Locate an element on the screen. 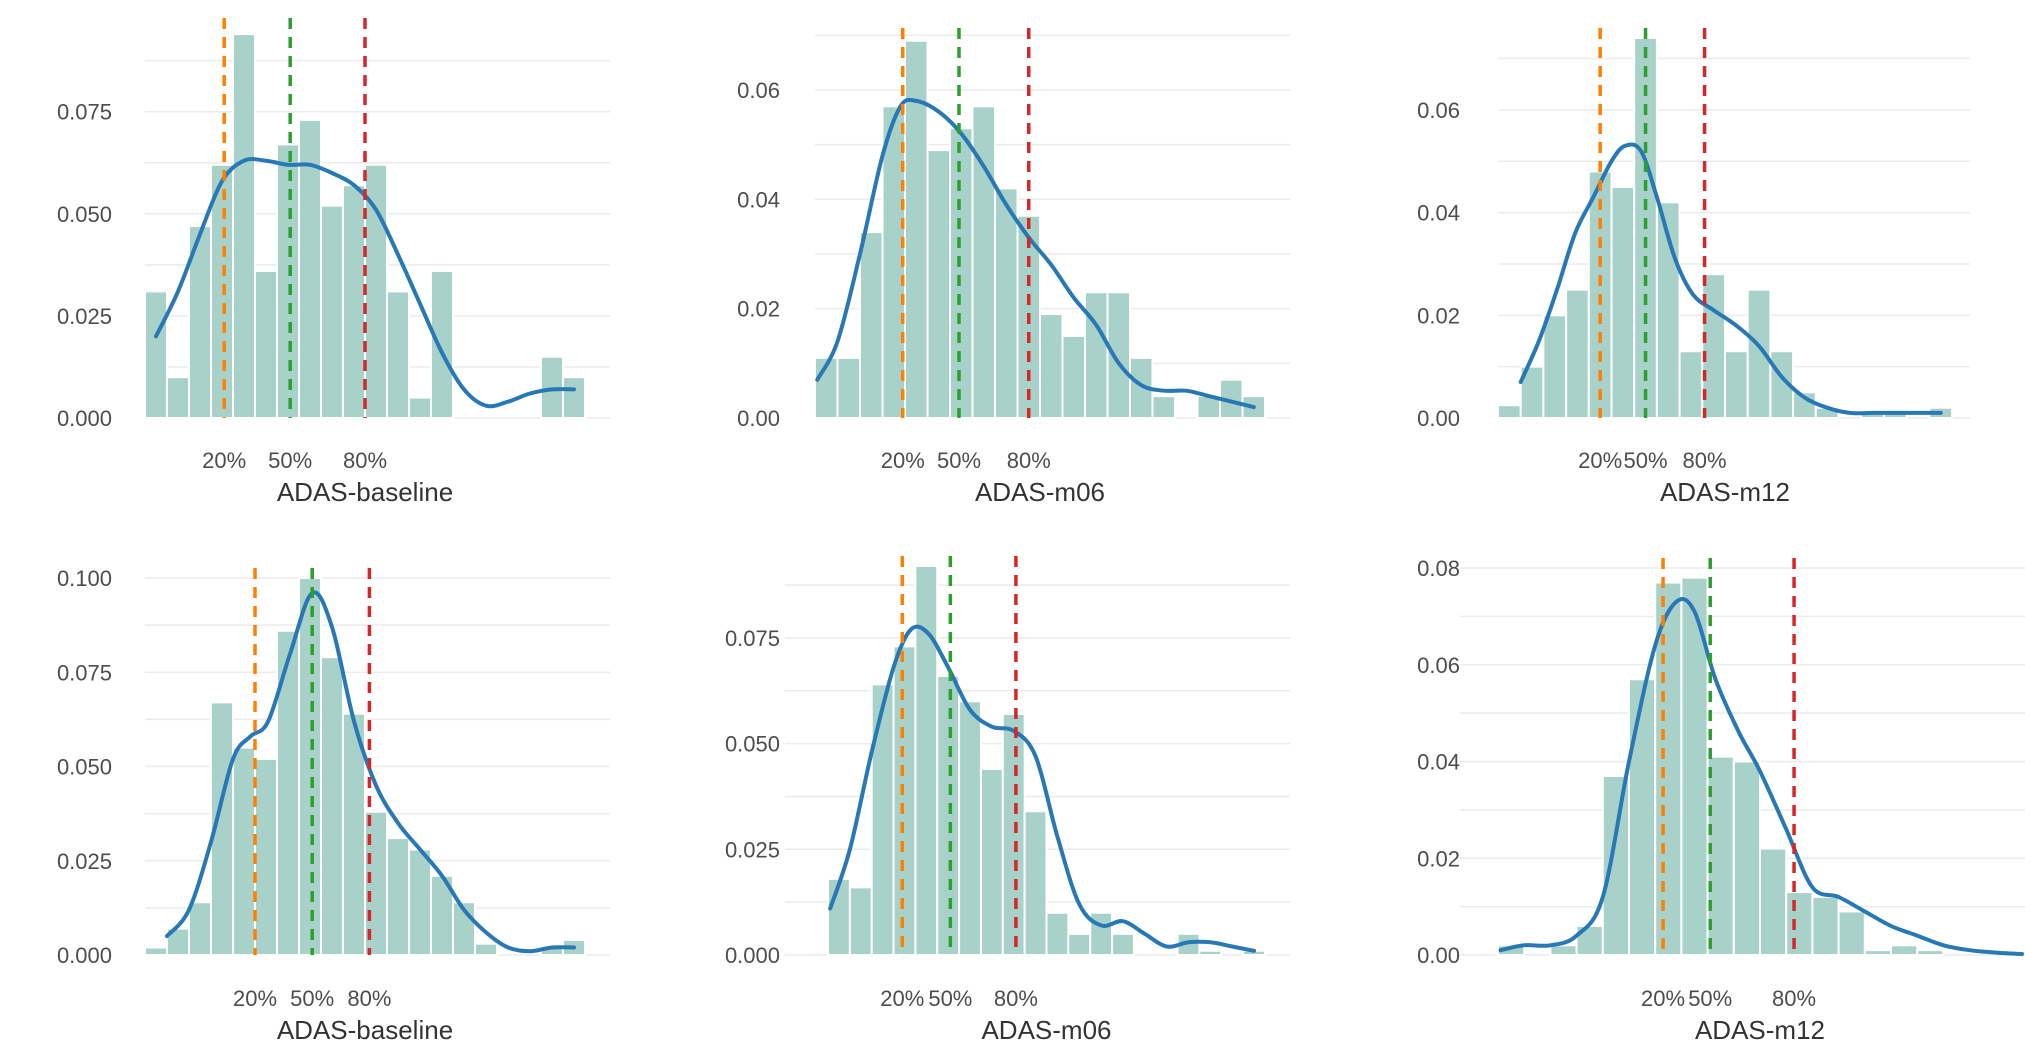  panel-adas-m12-bottom: 0.00 0.02 0.04 0.06 0.08 20% 50% 80% ADAS-m12 is located at coordinates (1721, 800).